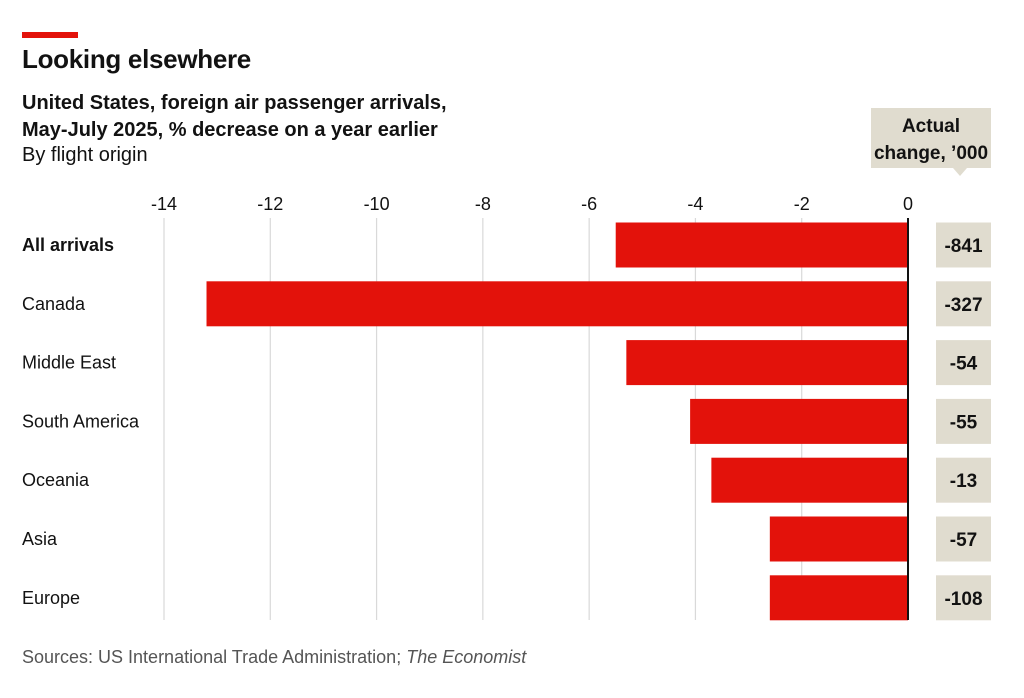 The width and height of the screenshot is (1024, 698). Describe the element at coordinates (56, 480) in the screenshot. I see `category-label: Oceania` at that location.